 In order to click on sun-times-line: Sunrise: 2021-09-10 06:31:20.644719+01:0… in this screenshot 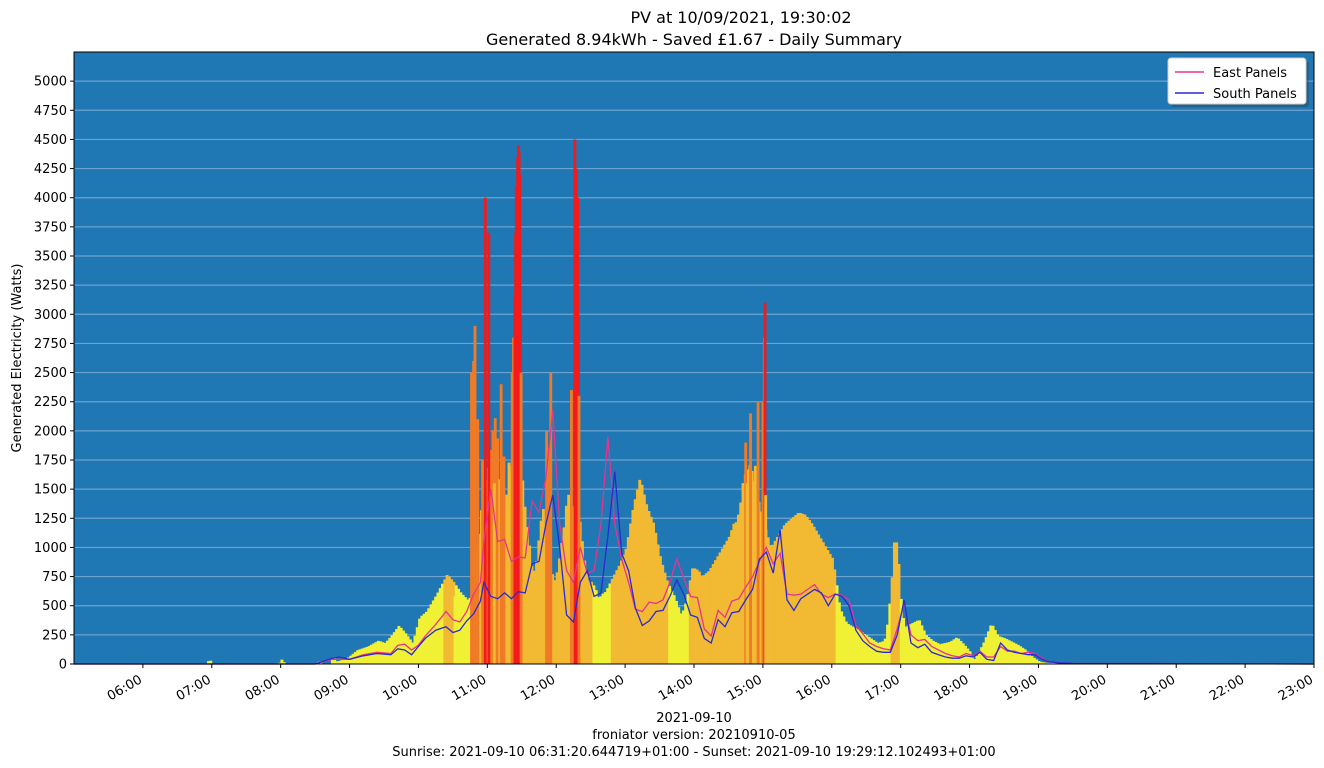, I will do `click(693, 752)`.